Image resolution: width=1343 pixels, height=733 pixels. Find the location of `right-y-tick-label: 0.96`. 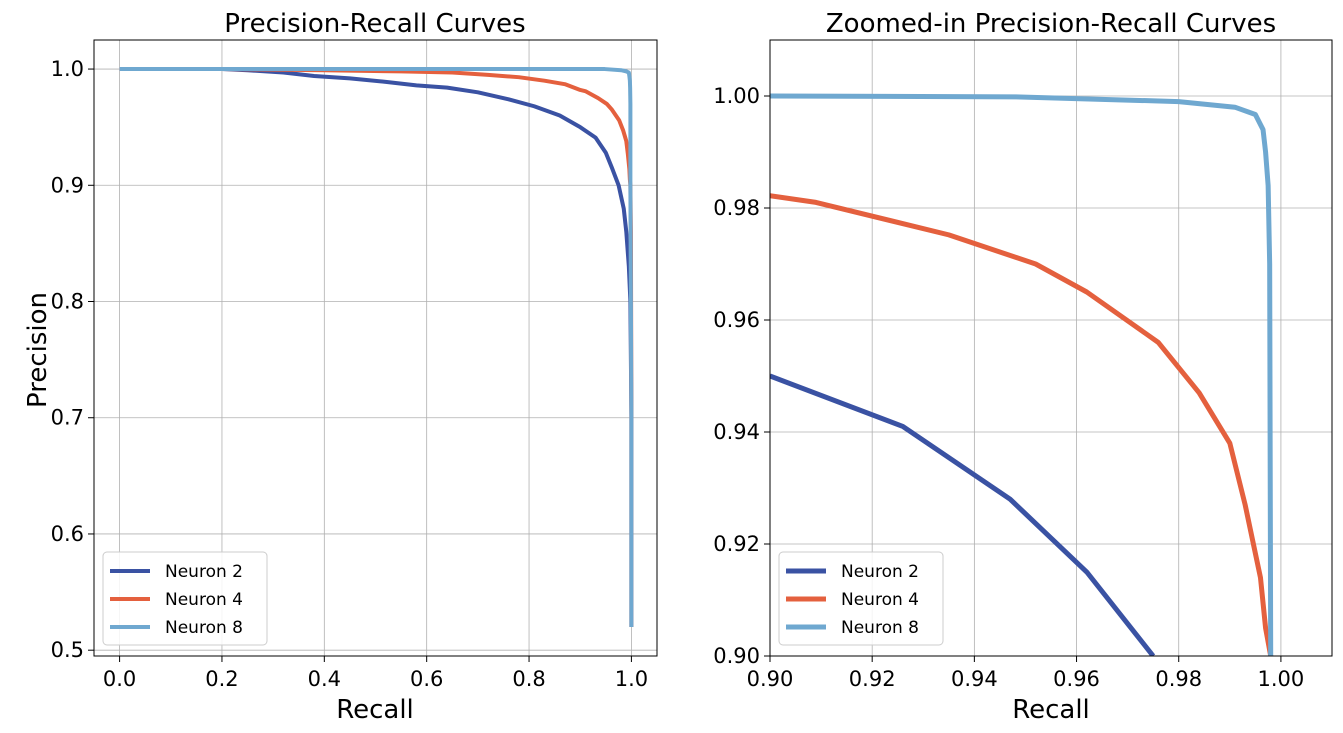

right-y-tick-label: 0.96 is located at coordinates (736, 320).